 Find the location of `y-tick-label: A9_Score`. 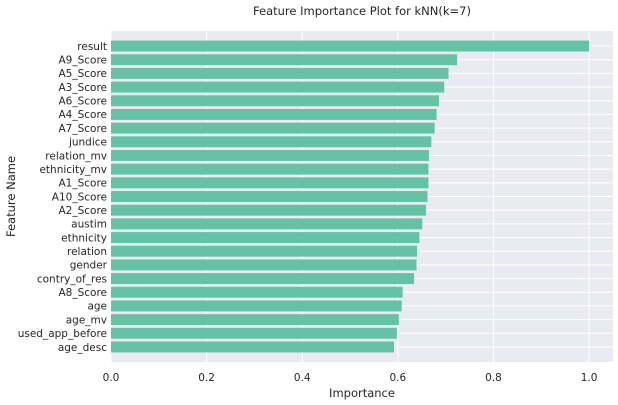

y-tick-label: A9_Score is located at coordinates (82, 61).